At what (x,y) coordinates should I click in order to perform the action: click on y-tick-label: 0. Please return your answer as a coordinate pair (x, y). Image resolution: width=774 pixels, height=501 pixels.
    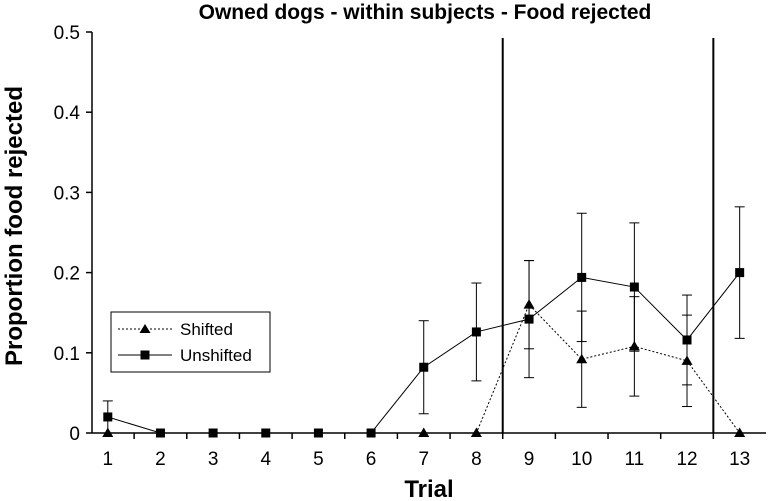
    Looking at the image, I should click on (74, 434).